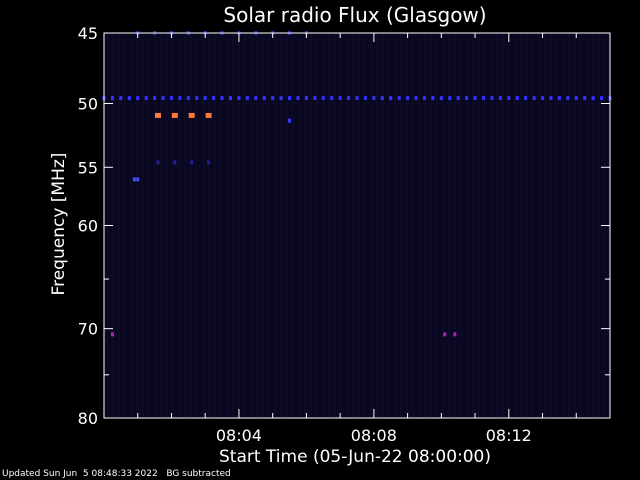 The height and width of the screenshot is (480, 640). Describe the element at coordinates (88, 33) in the screenshot. I see `y-tick-label: 45` at that location.